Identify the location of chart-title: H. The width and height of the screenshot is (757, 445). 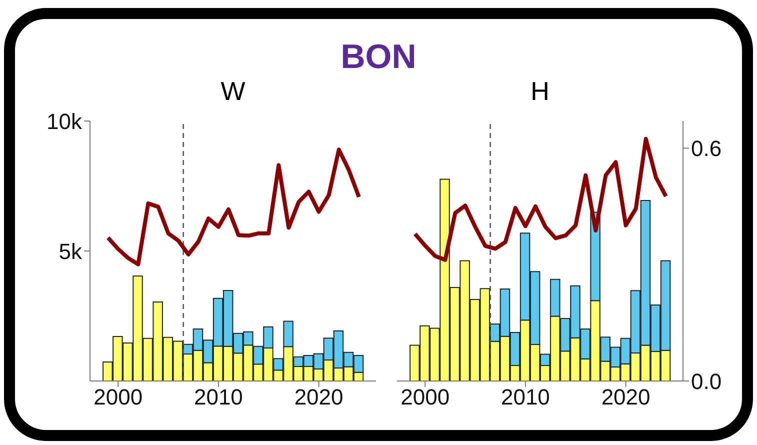
(540, 91).